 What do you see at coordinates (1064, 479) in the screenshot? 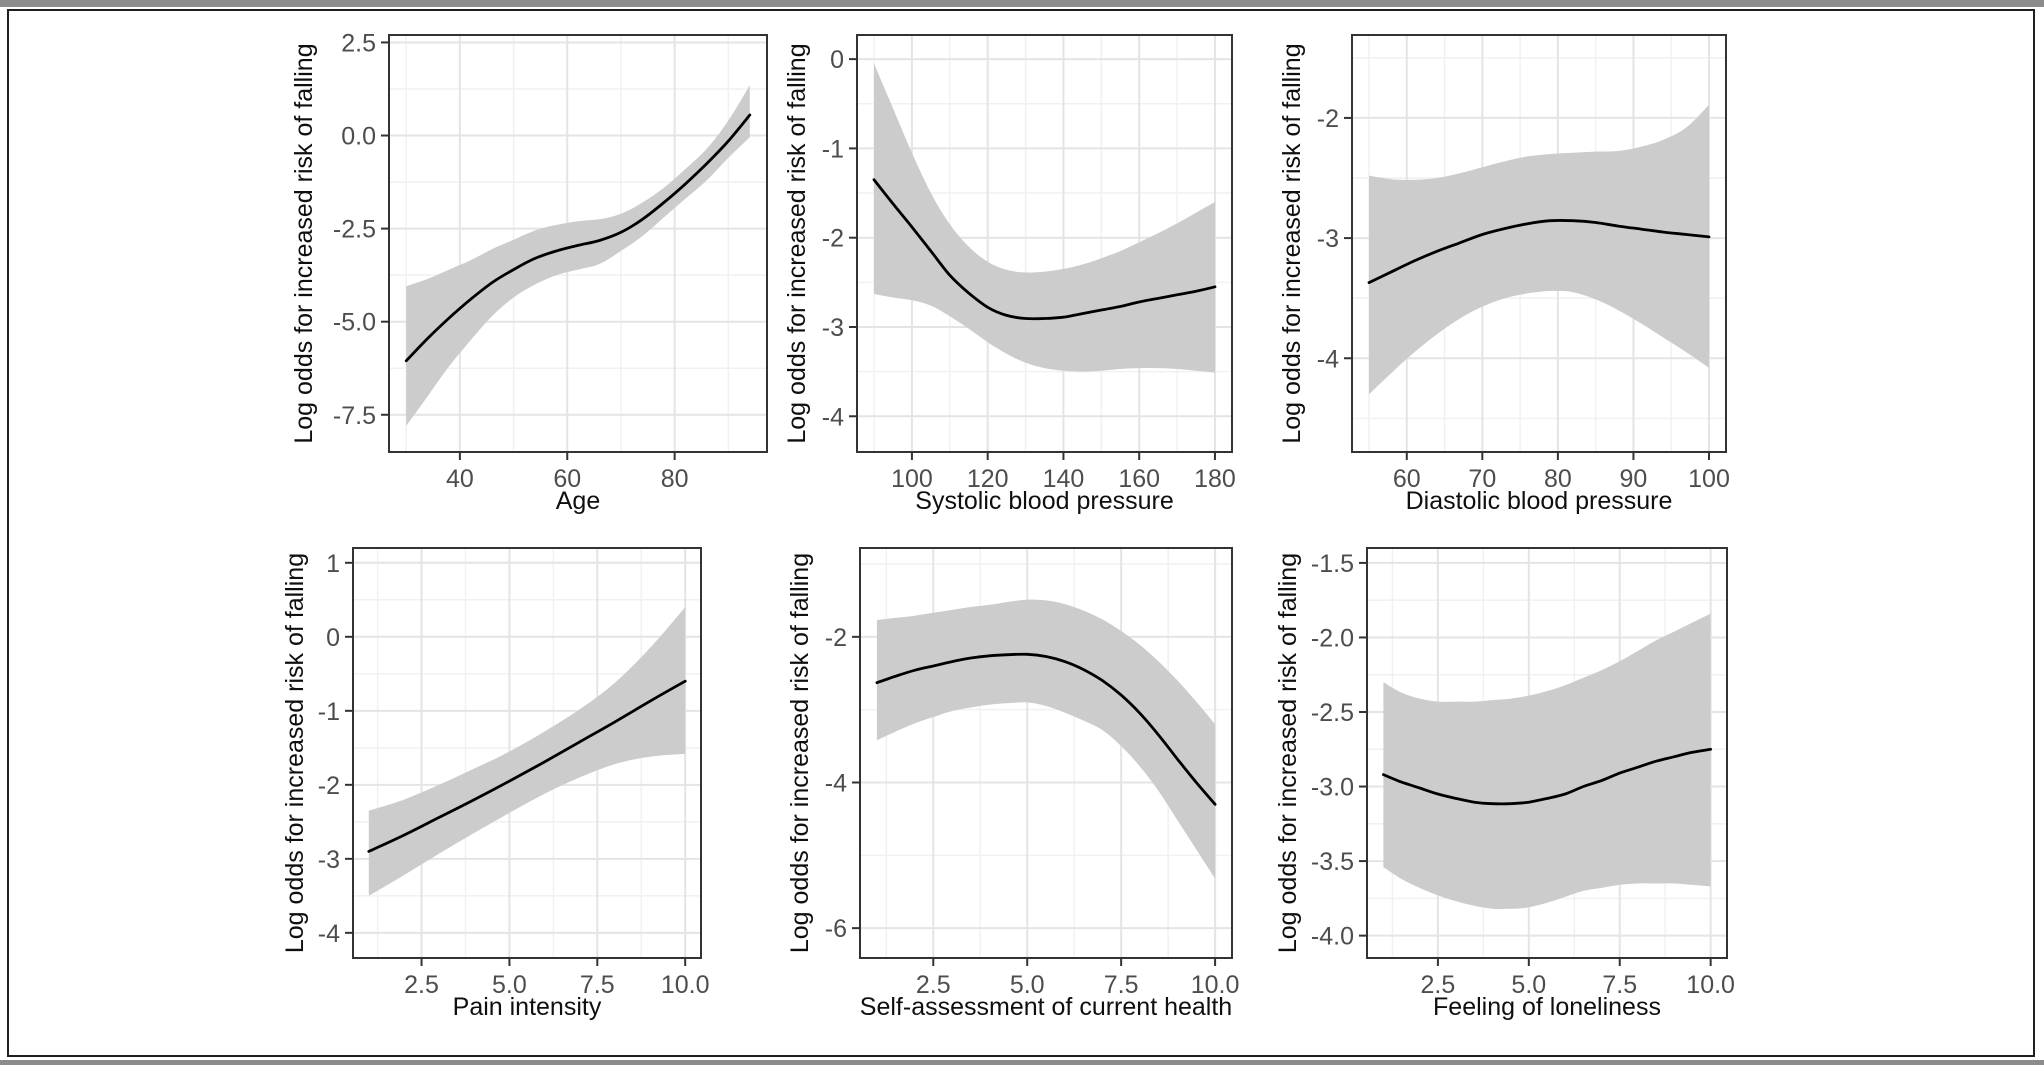
I see `x-tick-label: 140` at bounding box center [1064, 479].